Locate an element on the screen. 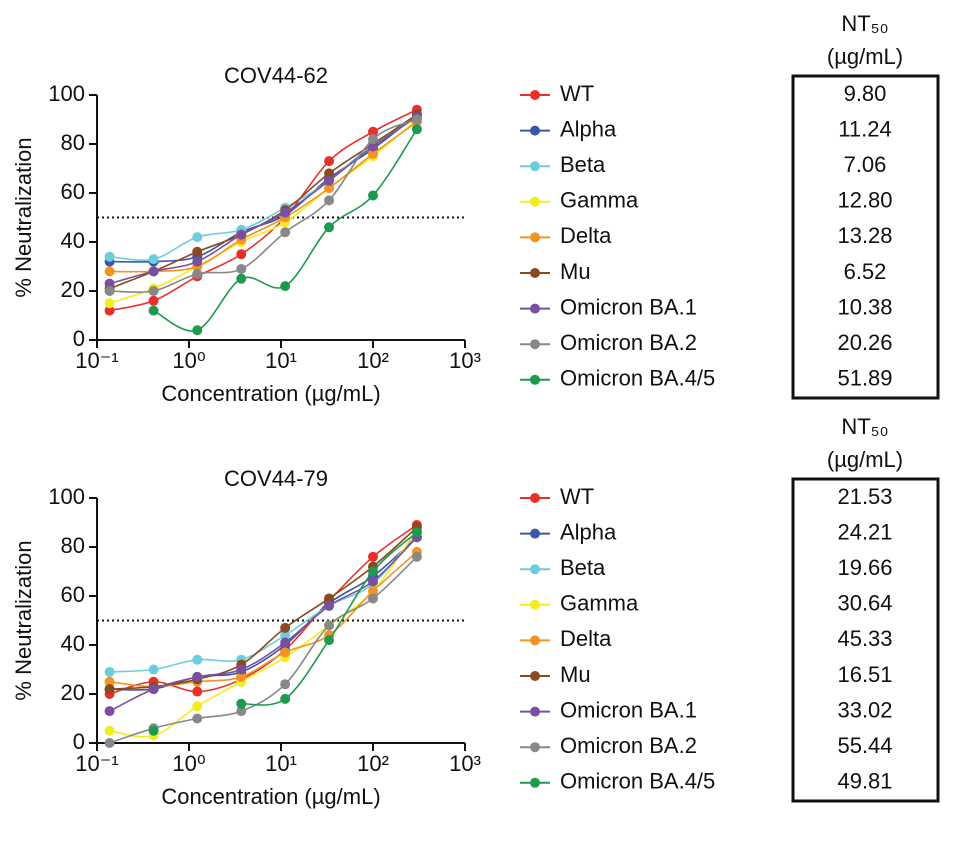 The height and width of the screenshot is (847, 958). x-tick-label: 10¹ is located at coordinates (281, 763).